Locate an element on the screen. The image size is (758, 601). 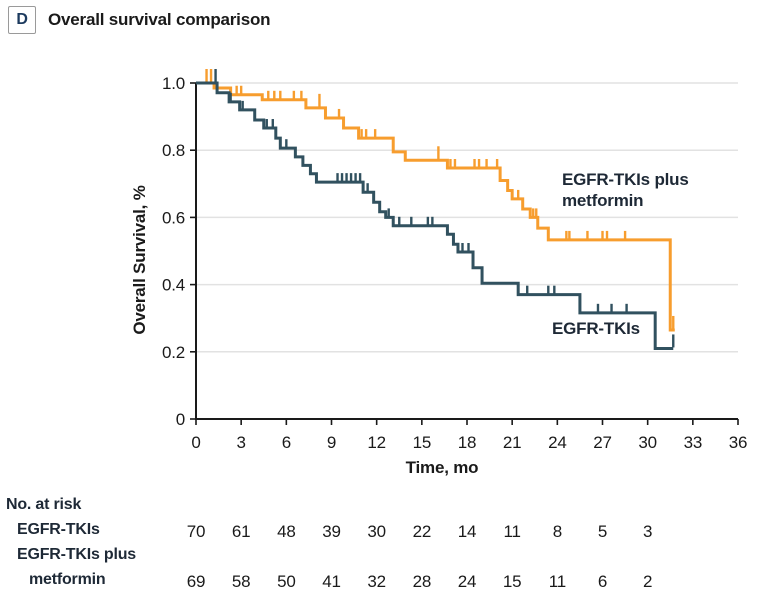
y-tick-label: 1.0 is located at coordinates (173, 83).